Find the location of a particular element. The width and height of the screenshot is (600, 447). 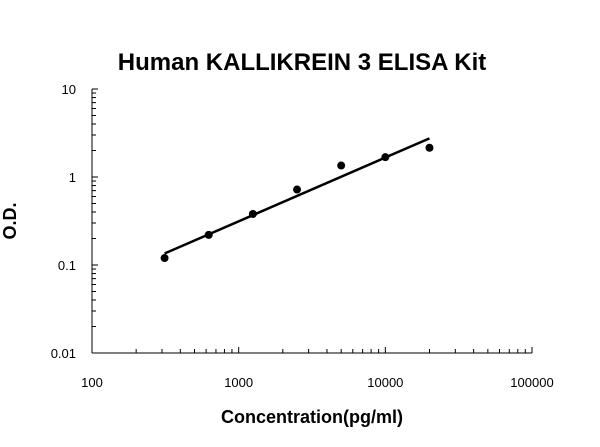

x-tick-label: 100 is located at coordinates (92, 382).